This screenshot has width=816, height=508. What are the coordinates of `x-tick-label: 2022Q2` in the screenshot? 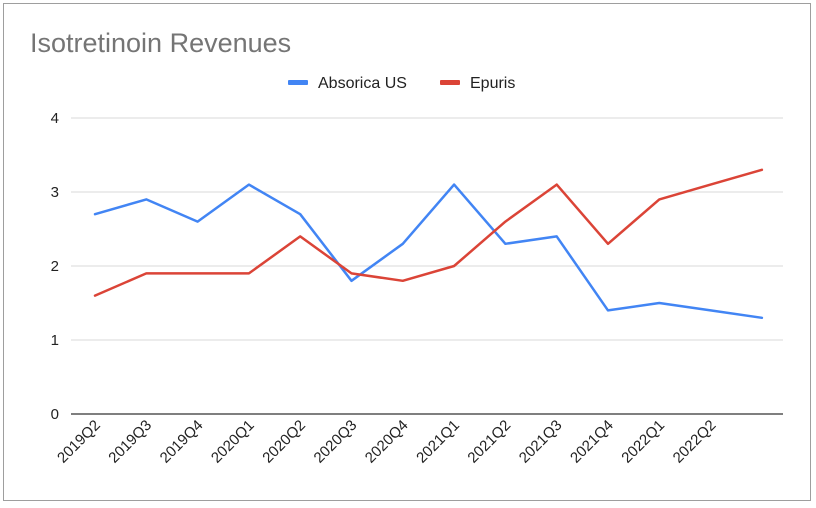 It's located at (695, 442).